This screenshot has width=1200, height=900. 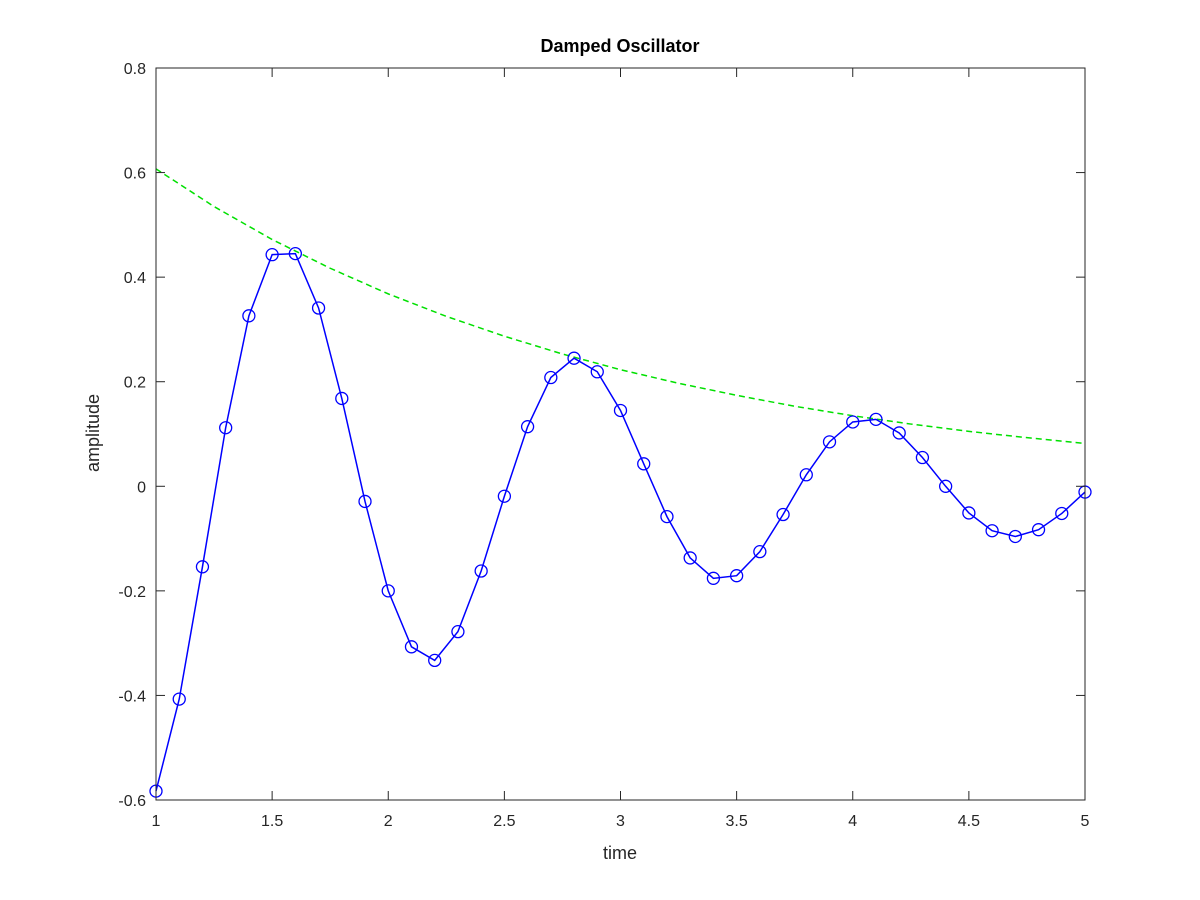 I want to click on x-tick-label: 2.5, so click(x=504, y=821).